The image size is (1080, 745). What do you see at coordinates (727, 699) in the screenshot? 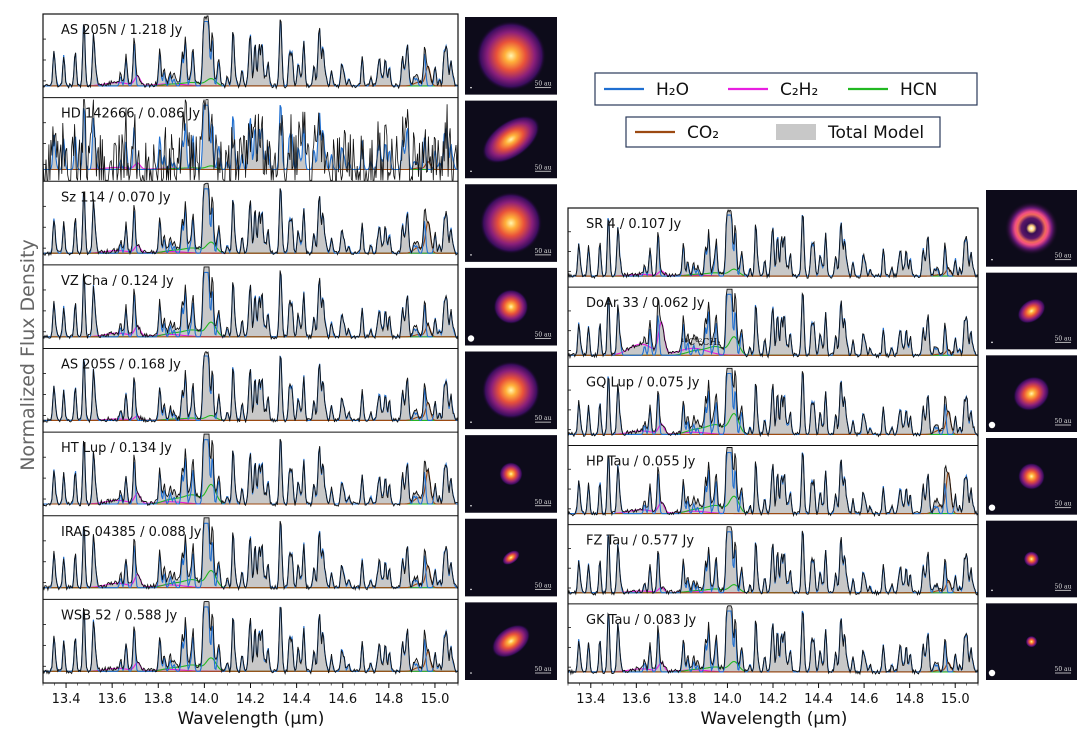
I see `x-tick-label: 14.0` at bounding box center [727, 699].